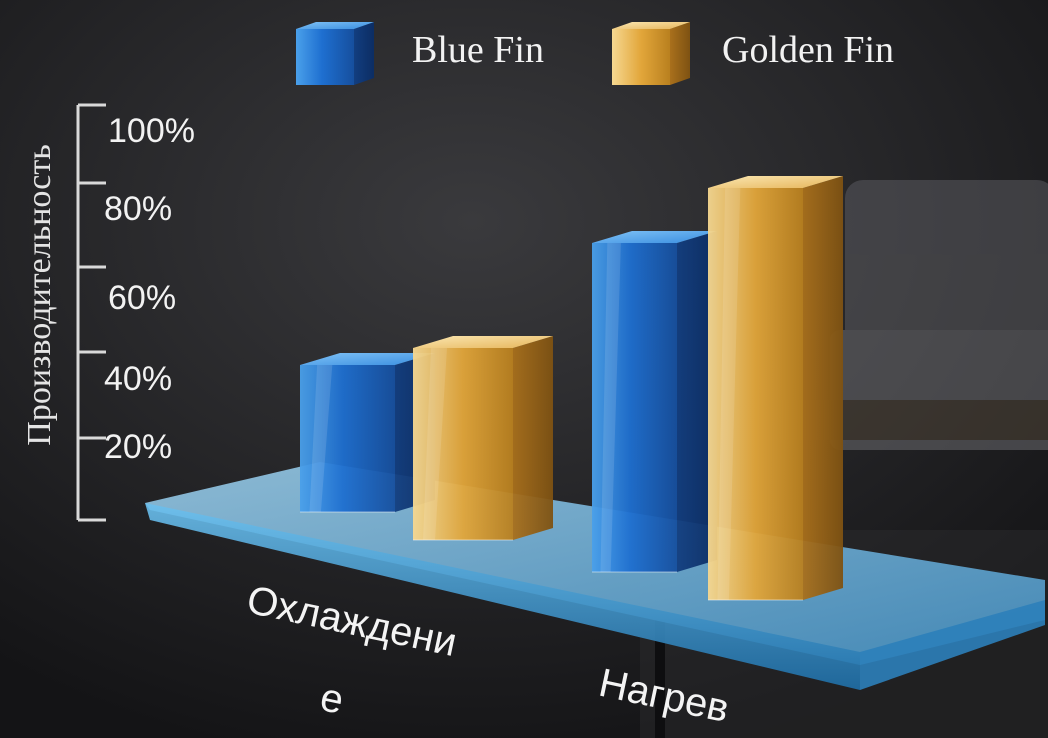 This screenshot has width=1048, height=738. I want to click on support-post, so click(660, 679).